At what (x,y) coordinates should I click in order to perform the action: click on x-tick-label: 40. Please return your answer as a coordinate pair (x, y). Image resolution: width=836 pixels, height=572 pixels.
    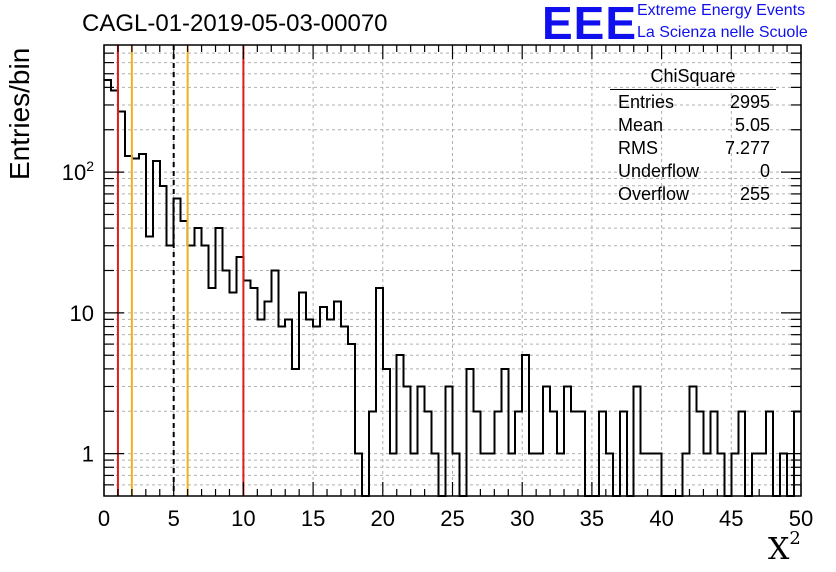
    Looking at the image, I should click on (661, 518).